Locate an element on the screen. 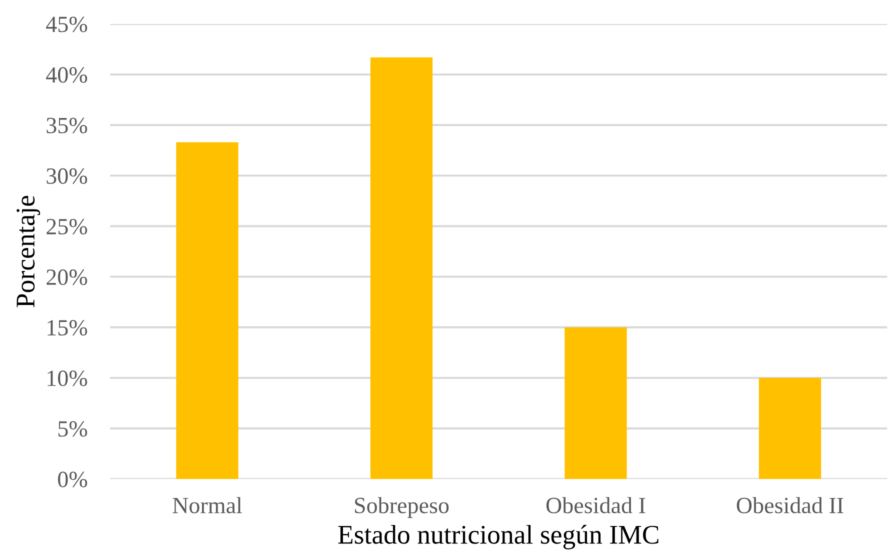 Image resolution: width=888 pixels, height=557 pixels. x-tick-label: Sobrepeso is located at coordinates (402, 507).